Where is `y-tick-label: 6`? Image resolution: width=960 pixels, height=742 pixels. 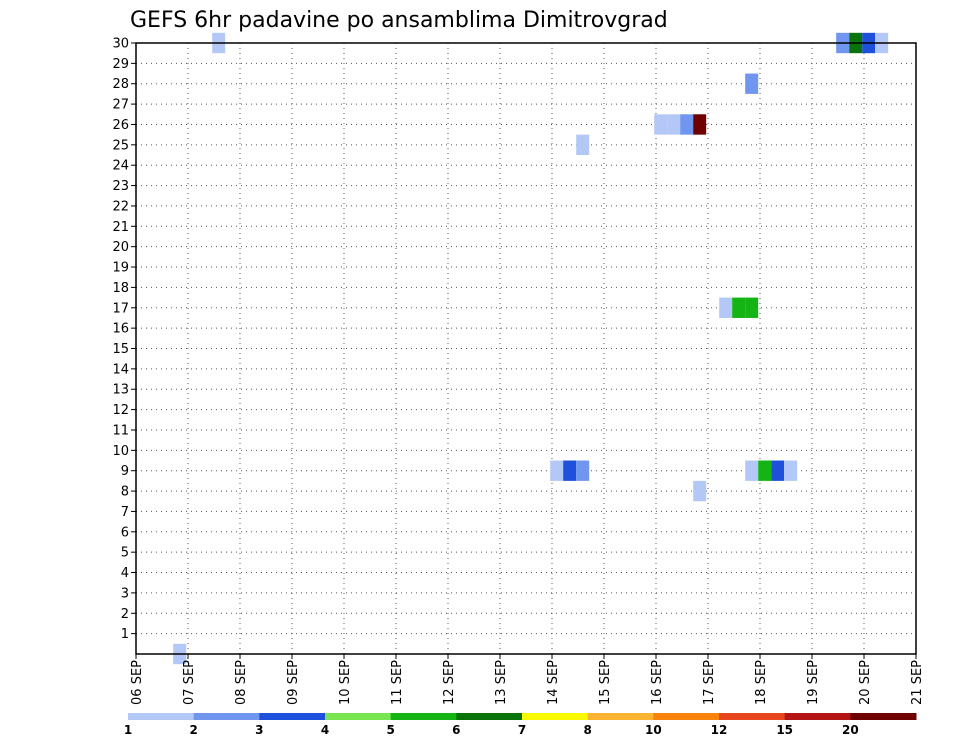 y-tick-label: 6 is located at coordinates (125, 532).